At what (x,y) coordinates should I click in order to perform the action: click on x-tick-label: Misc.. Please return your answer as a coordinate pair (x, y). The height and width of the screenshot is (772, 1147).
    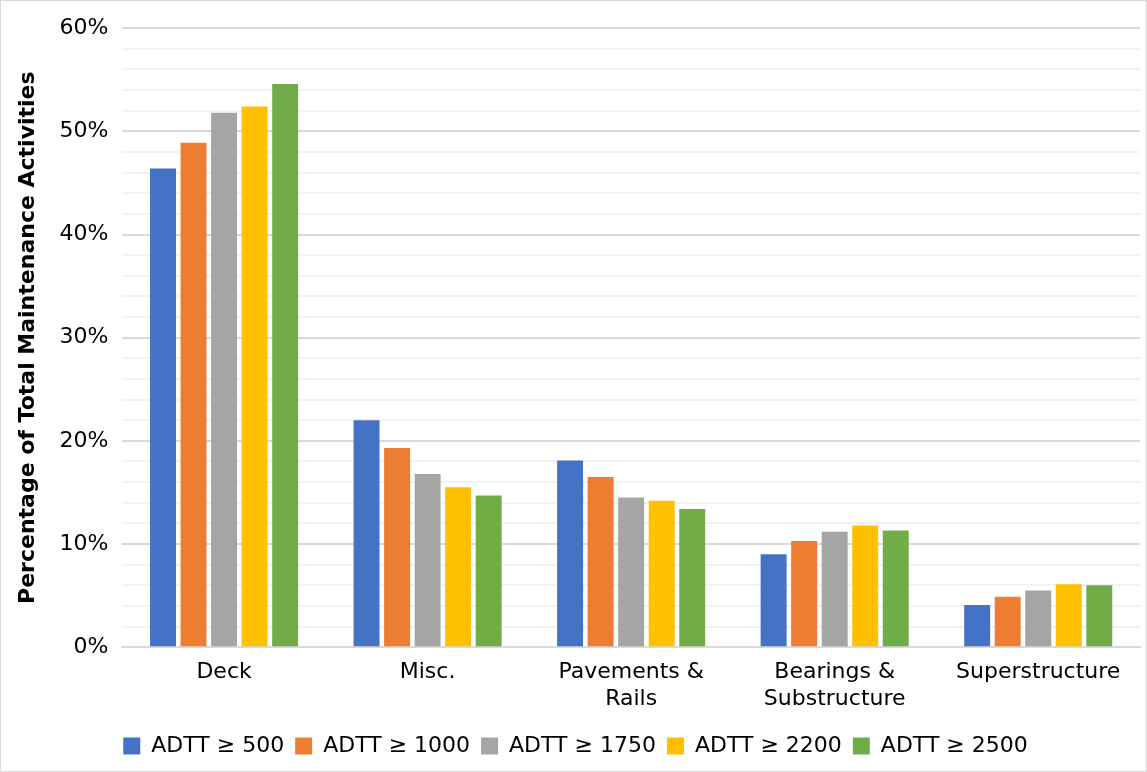
    Looking at the image, I should click on (427, 671).